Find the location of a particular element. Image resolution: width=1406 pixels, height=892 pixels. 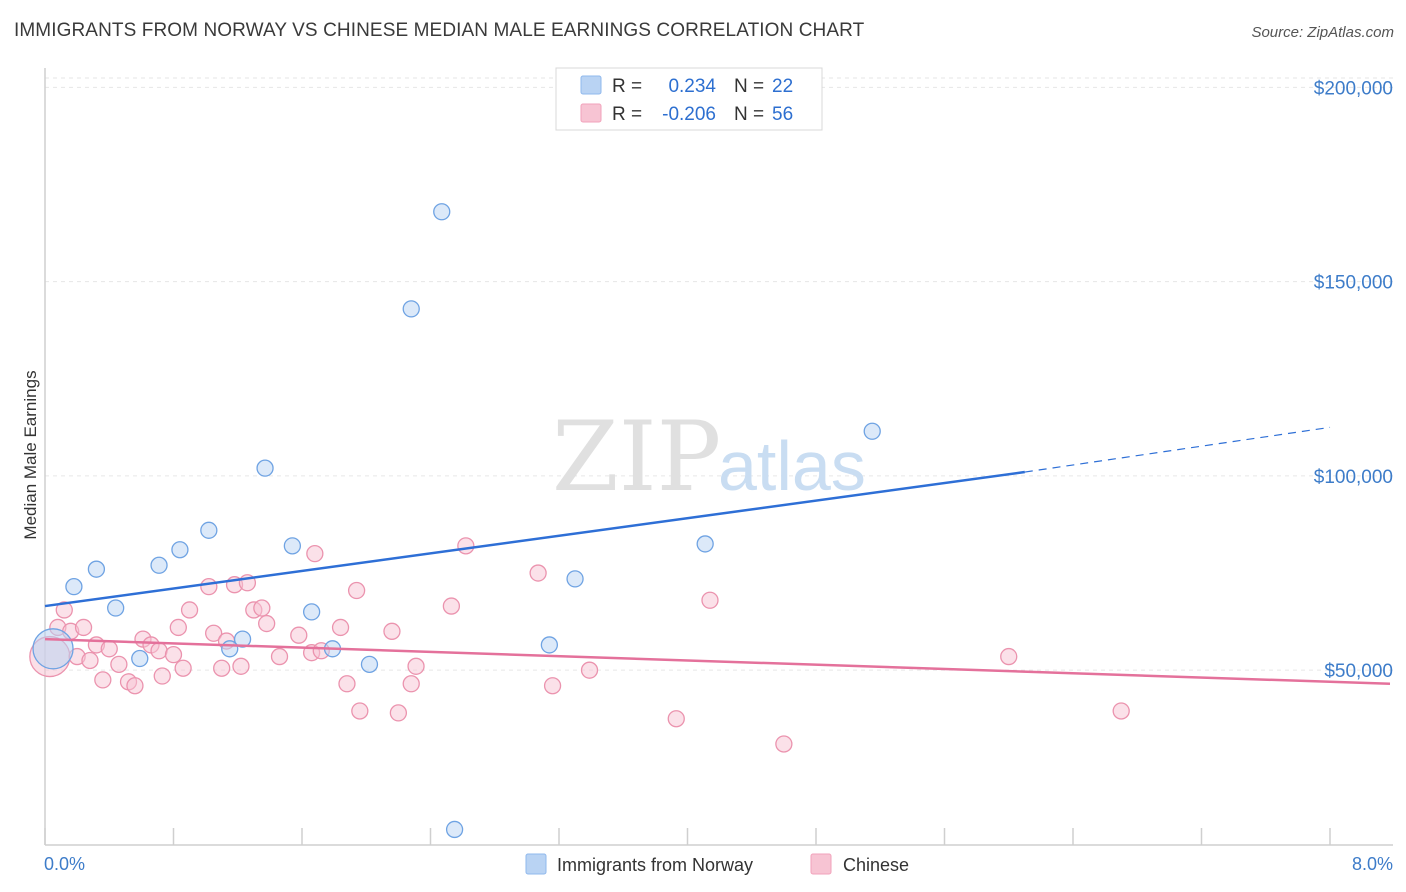

legend-n-value-chinese: 56 is located at coordinates (782, 114).